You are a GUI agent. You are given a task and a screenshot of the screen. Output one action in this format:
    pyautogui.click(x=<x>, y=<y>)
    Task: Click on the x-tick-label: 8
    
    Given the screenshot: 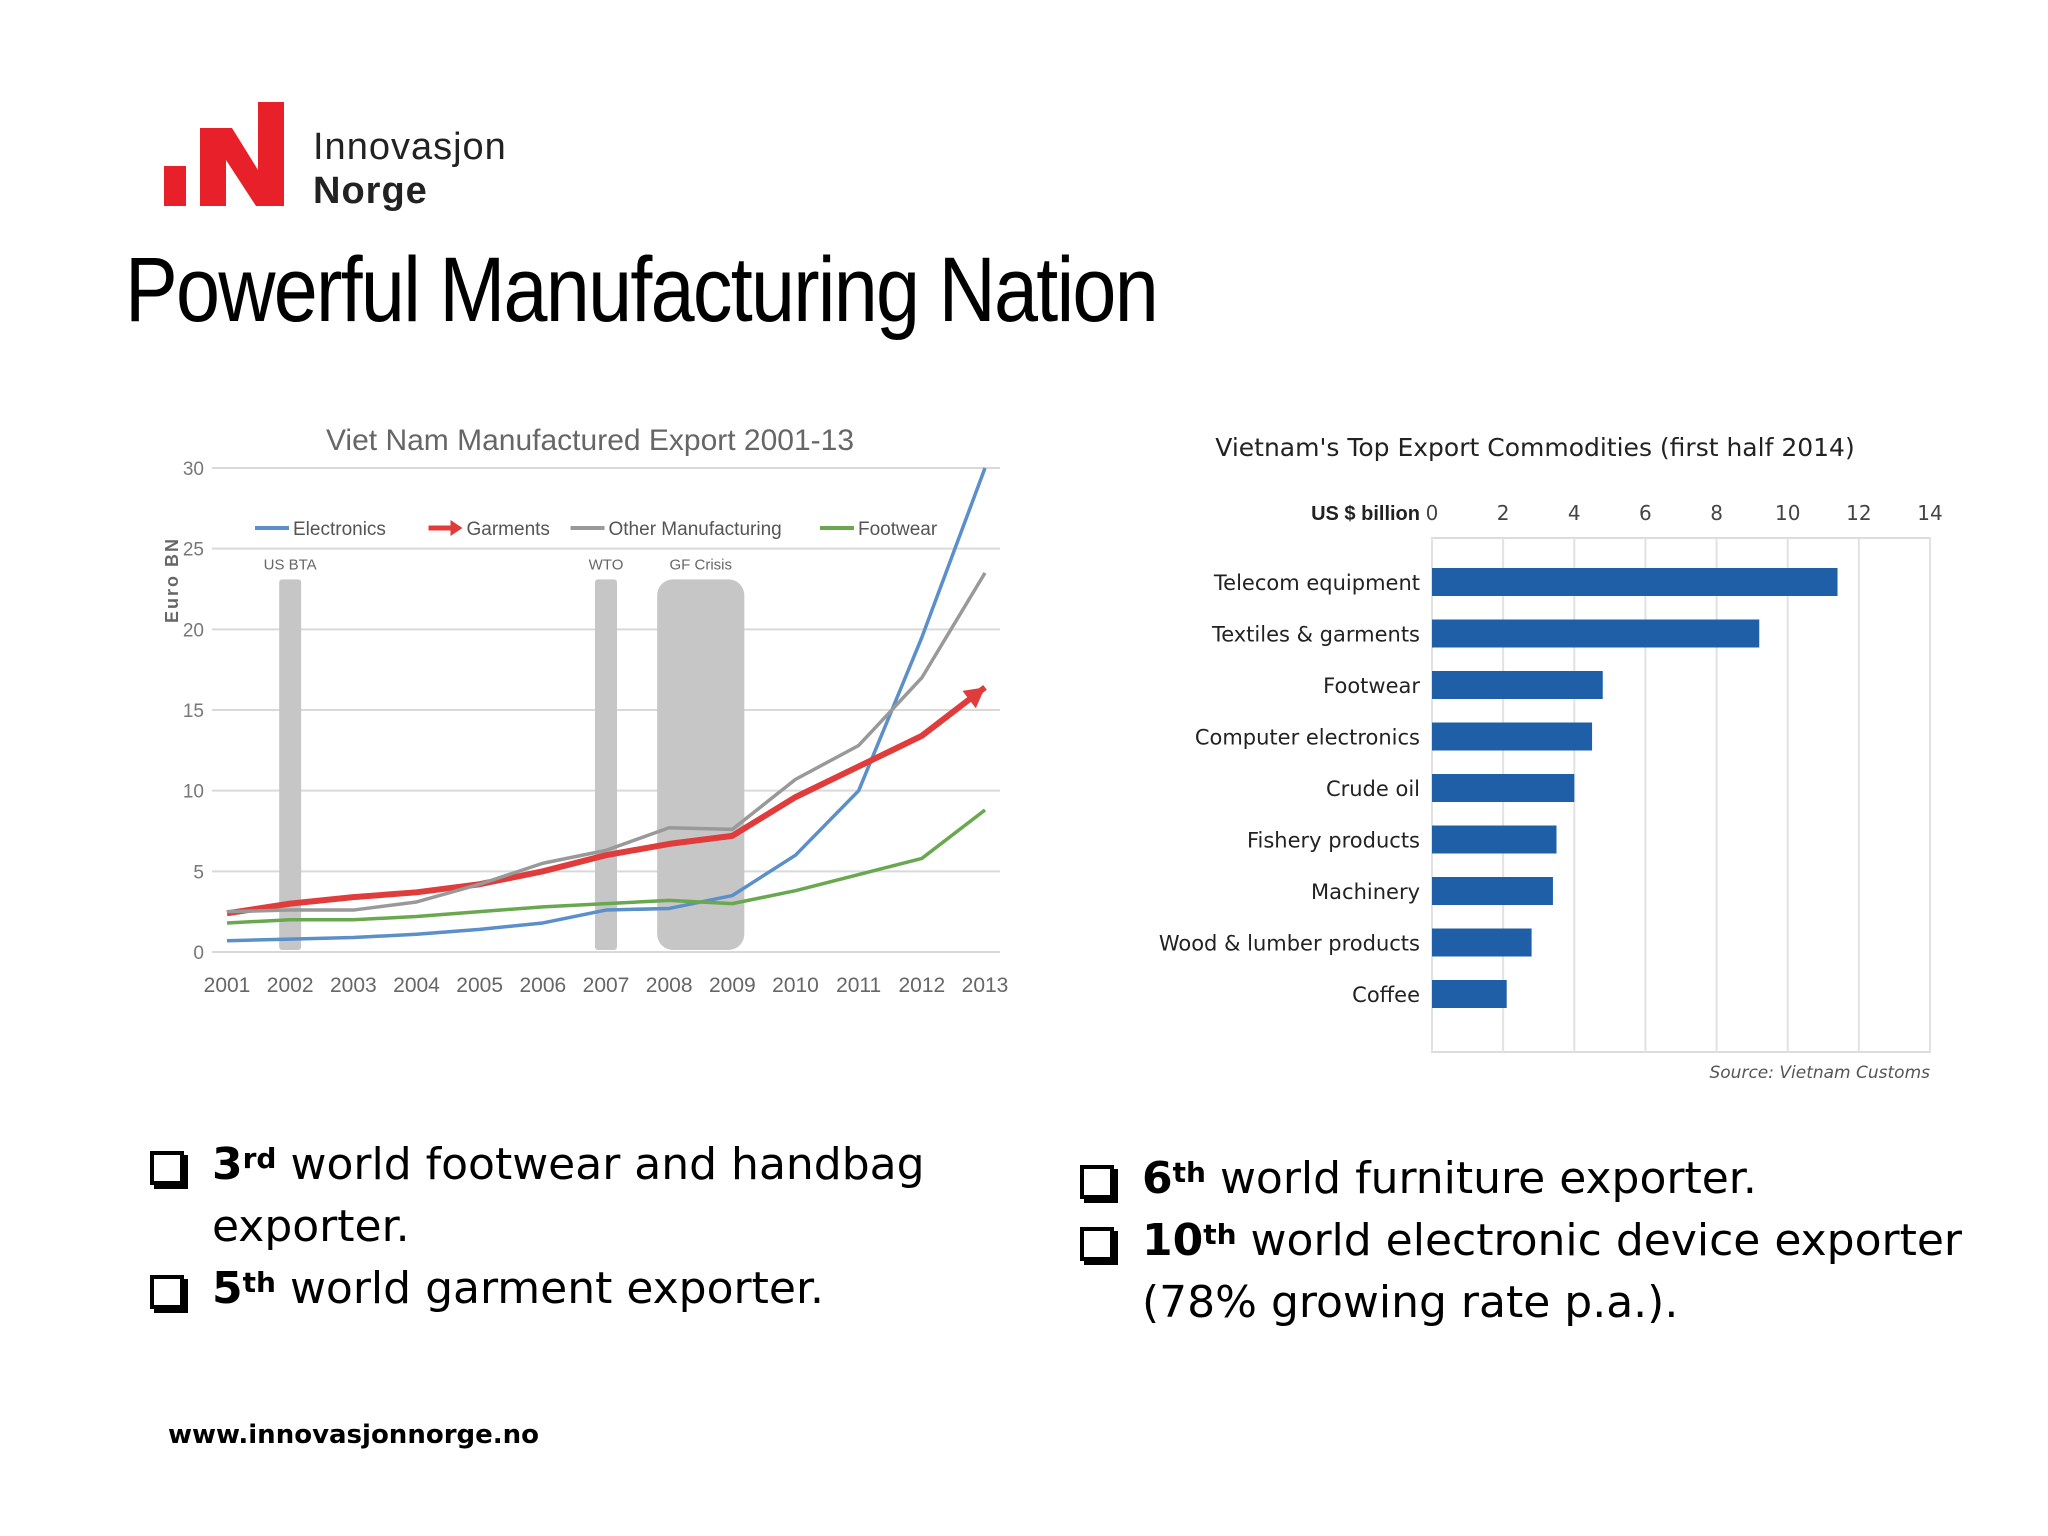 What is the action you would take?
    pyautogui.click(x=1716, y=513)
    